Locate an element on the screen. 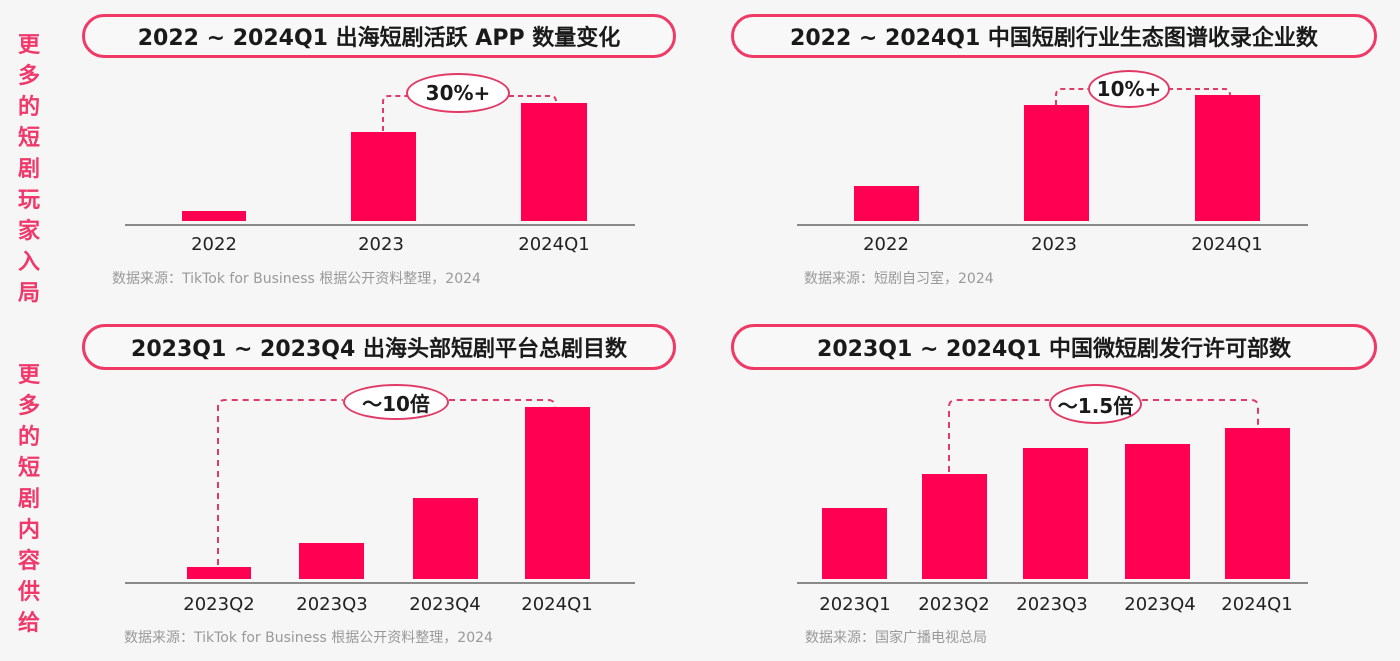 The width and height of the screenshot is (1400, 661). side-label-char: 内 is located at coordinates (28, 530).